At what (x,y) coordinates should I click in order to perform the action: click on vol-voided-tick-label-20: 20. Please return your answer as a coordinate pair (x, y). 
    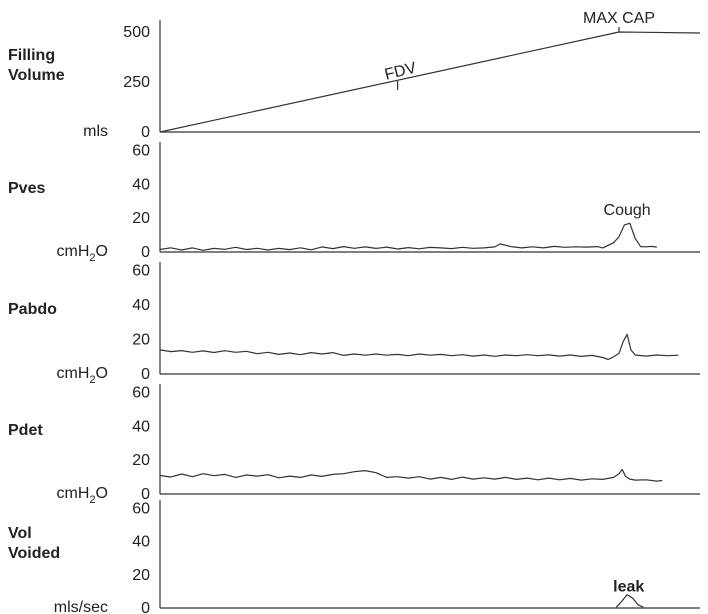
    Looking at the image, I should click on (141, 575).